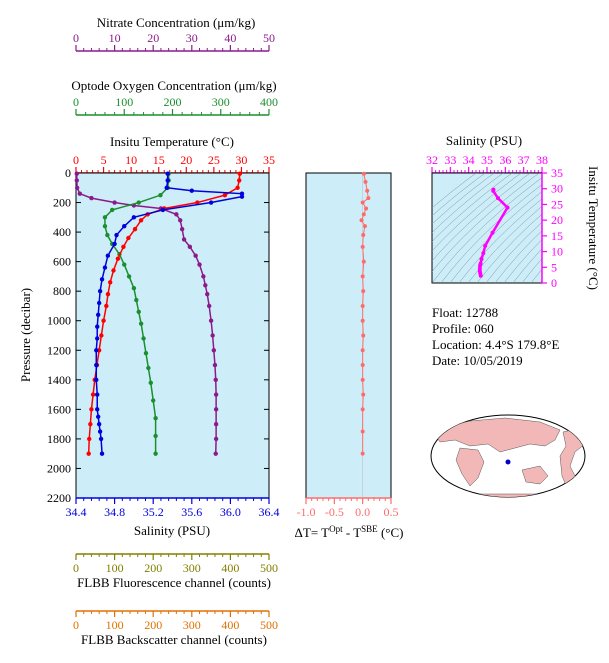 The width and height of the screenshot is (609, 663). What do you see at coordinates (487, 163) in the screenshot?
I see `ts-salinity-axis: 32 33 34 35 36 37 38` at bounding box center [487, 163].